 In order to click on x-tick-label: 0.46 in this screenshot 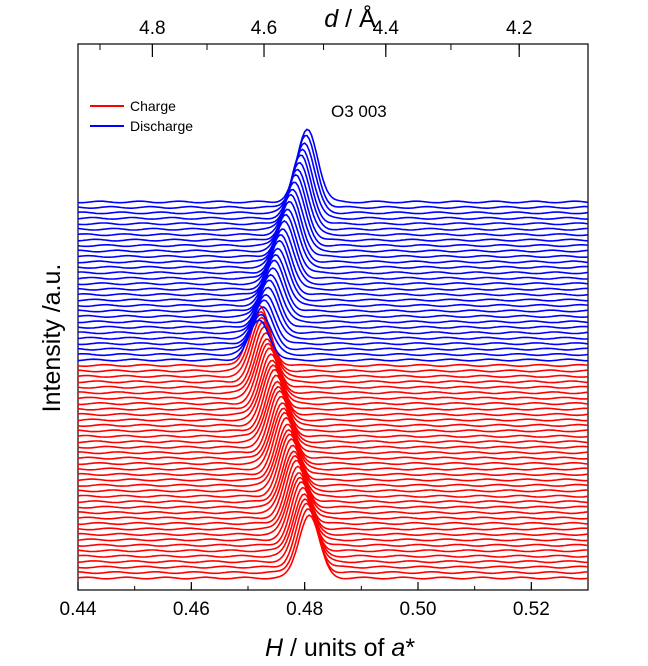, I will do `click(191, 609)`.